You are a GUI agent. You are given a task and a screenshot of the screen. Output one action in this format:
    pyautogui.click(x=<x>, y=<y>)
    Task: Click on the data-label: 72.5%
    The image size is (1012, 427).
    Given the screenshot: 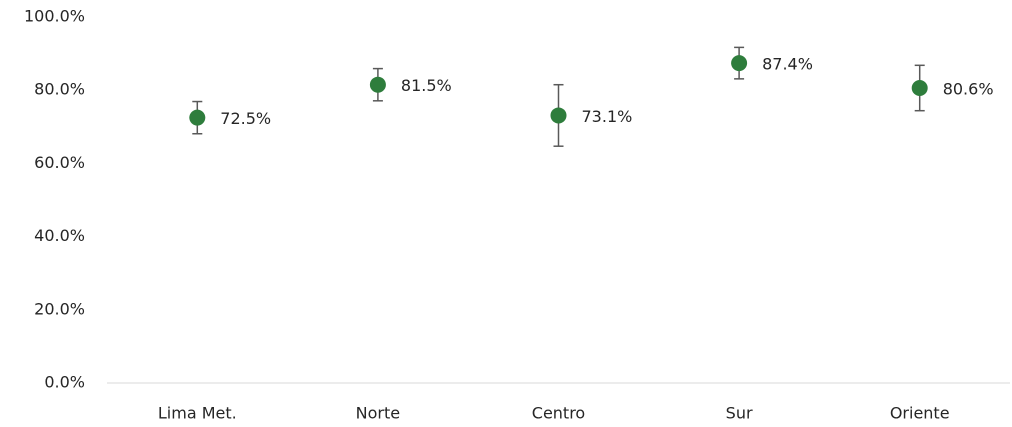 What is the action you would take?
    pyautogui.click(x=245, y=118)
    